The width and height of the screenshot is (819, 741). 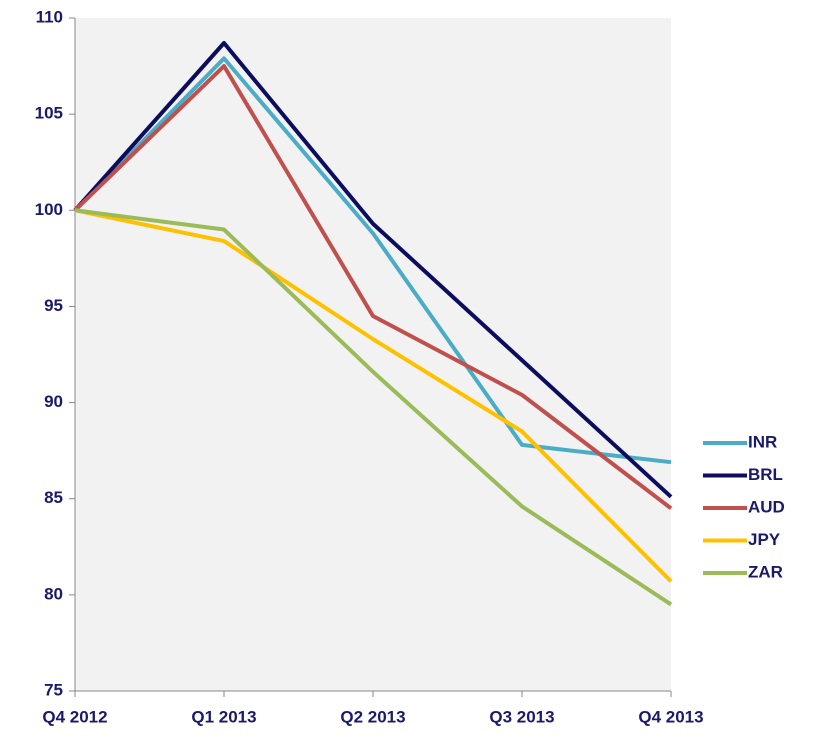 I want to click on x-tick-label: Q4 2012, so click(x=74, y=716).